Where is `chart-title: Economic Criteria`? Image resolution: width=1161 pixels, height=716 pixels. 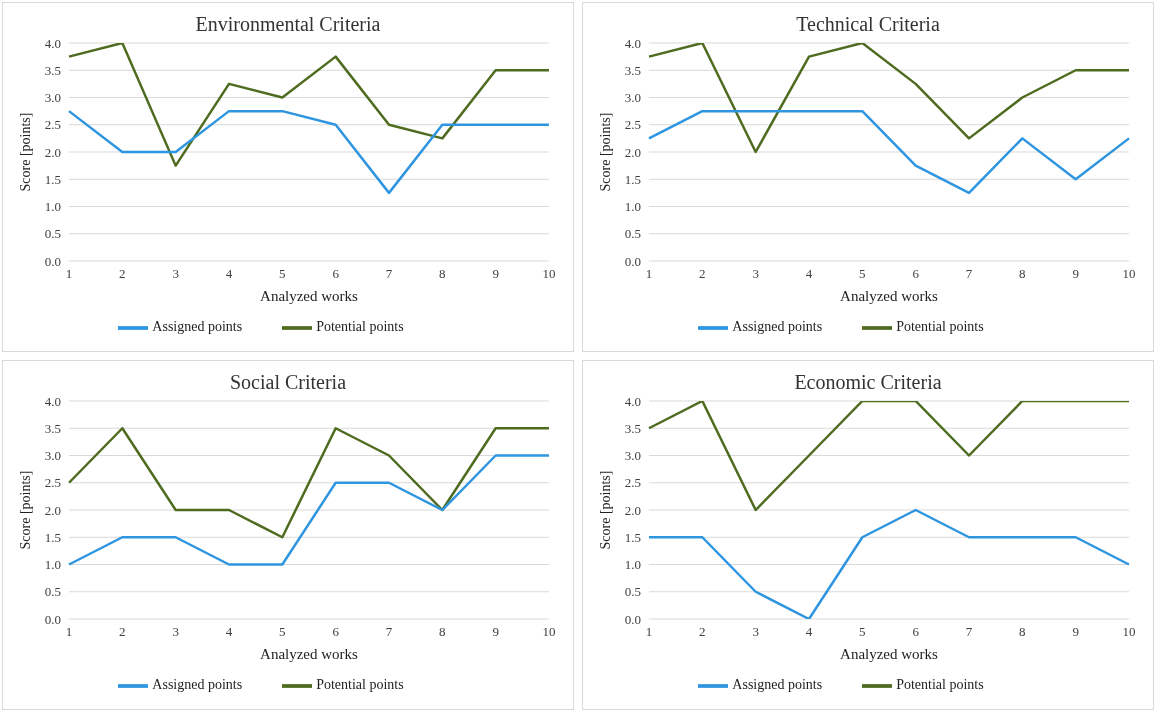 chart-title: Economic Criteria is located at coordinates (868, 382).